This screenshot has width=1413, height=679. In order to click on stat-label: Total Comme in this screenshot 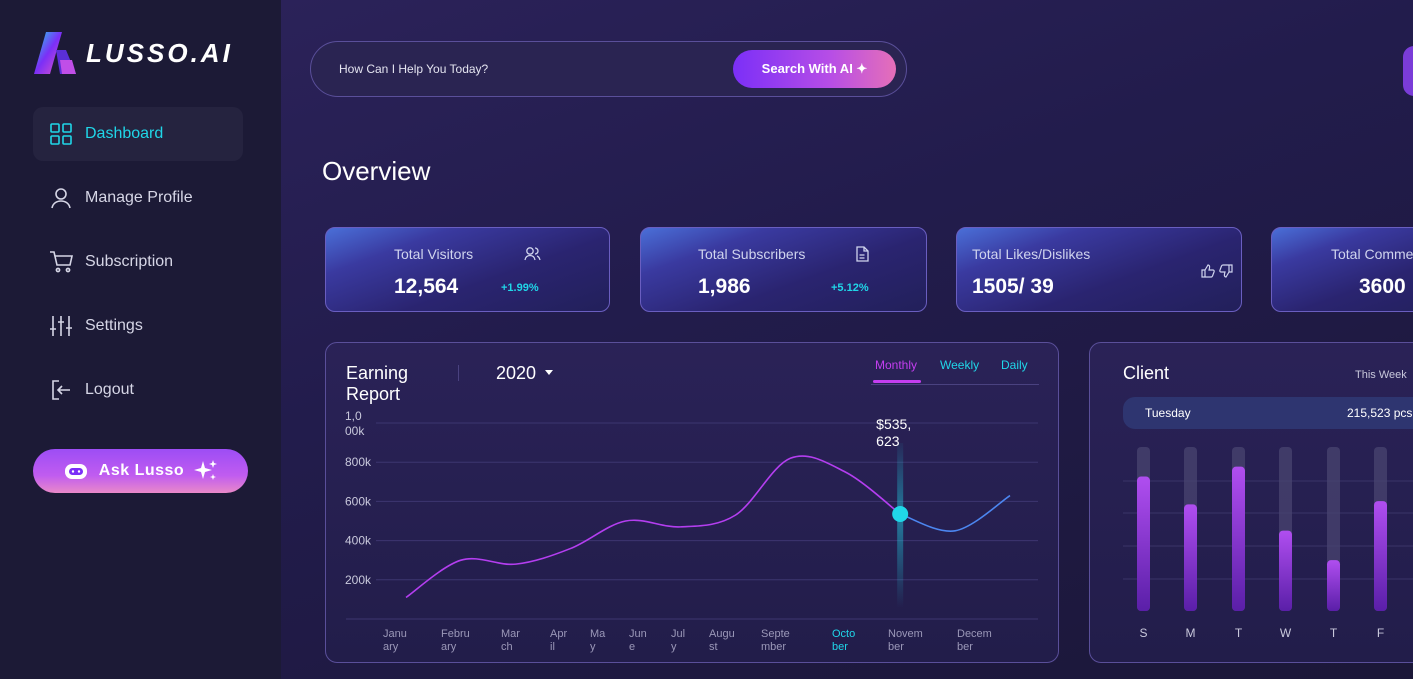, I will do `click(1372, 254)`.